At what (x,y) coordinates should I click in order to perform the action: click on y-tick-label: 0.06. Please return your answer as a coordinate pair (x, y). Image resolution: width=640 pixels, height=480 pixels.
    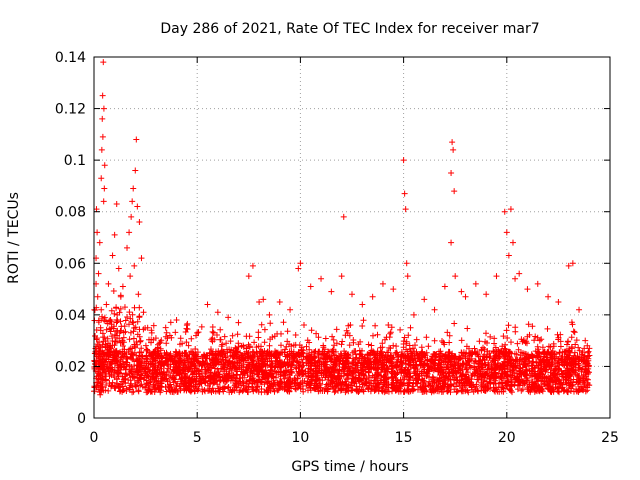
    Looking at the image, I should click on (70, 264).